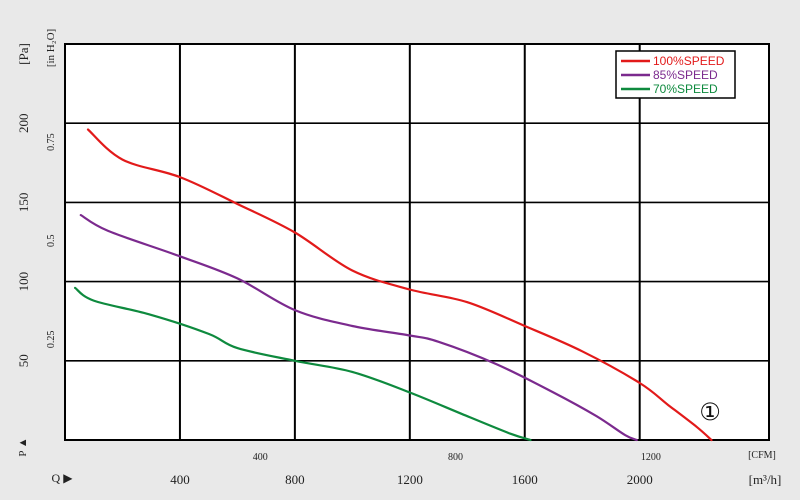  What do you see at coordinates (525, 479) in the screenshot?
I see `x-tick-m3h: 1600` at bounding box center [525, 479].